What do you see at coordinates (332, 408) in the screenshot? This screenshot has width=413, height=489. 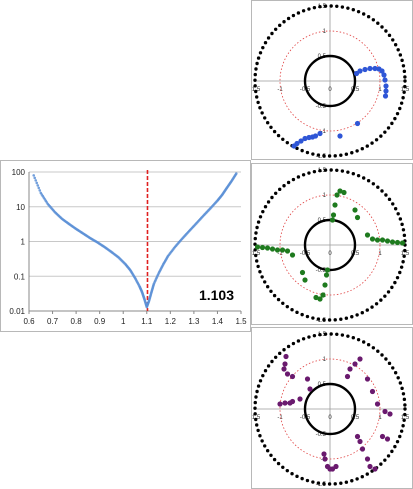 I see `polar-chart-panel-3: -1.5-1-0.500.511.5-1.5-1-0.50.511.5` at bounding box center [332, 408].